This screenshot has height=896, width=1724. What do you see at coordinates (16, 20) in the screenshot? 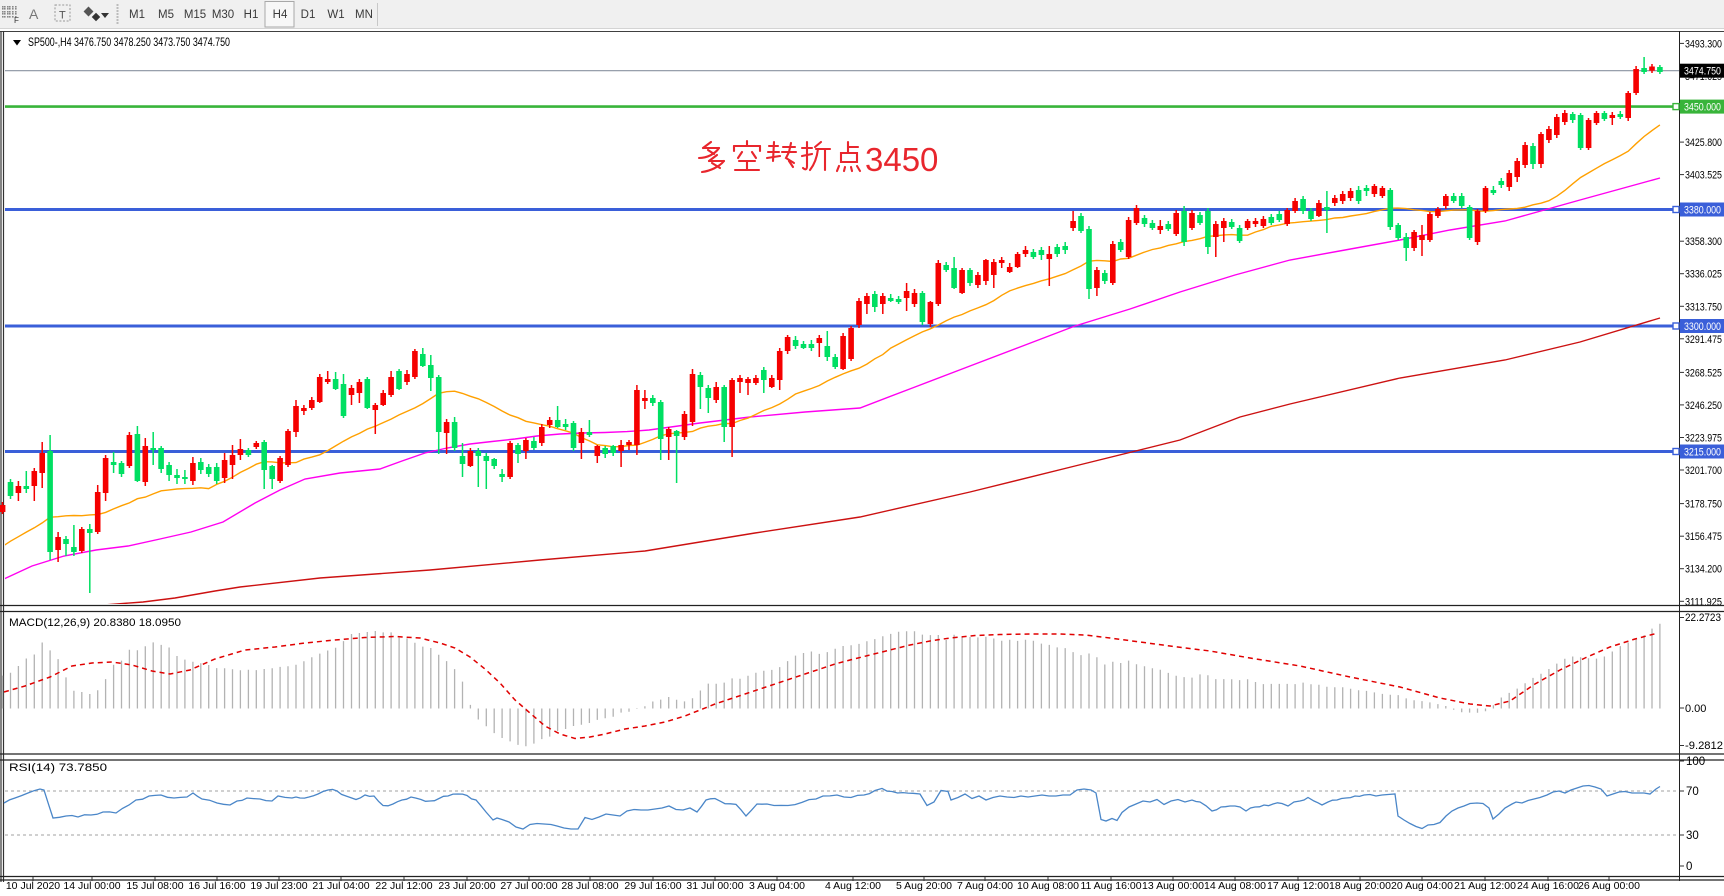
I see `svg-text: F` at bounding box center [16, 20].